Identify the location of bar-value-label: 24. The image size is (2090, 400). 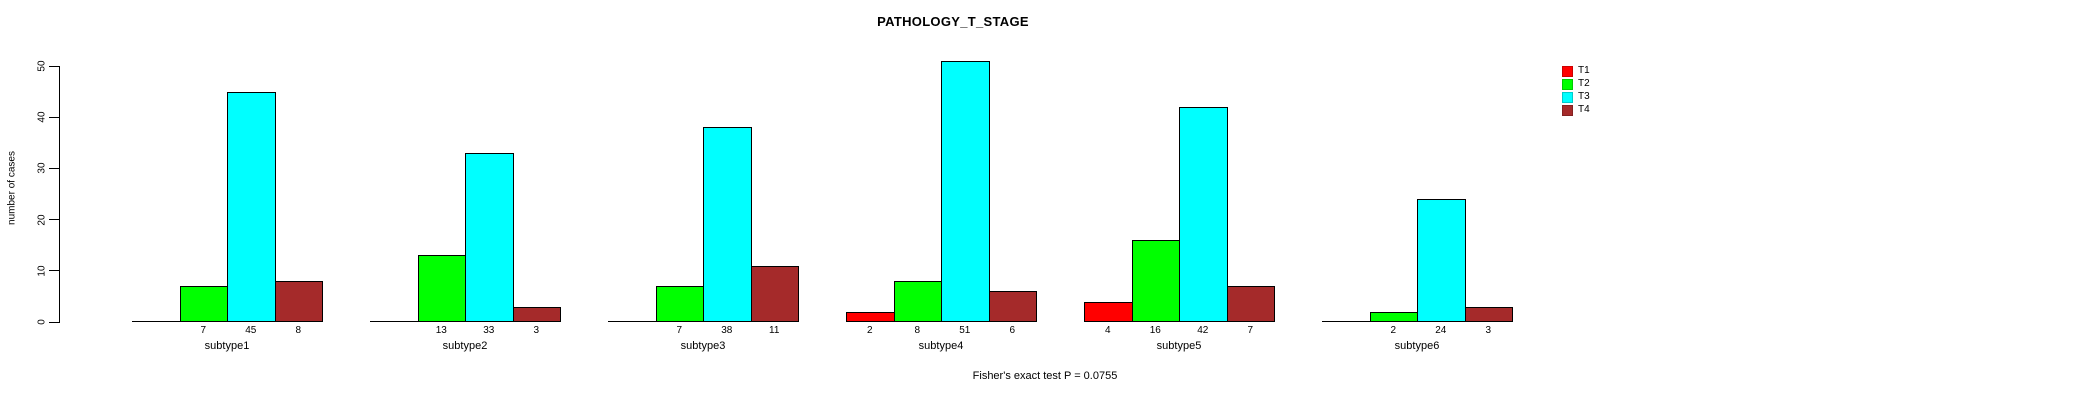
(1441, 330).